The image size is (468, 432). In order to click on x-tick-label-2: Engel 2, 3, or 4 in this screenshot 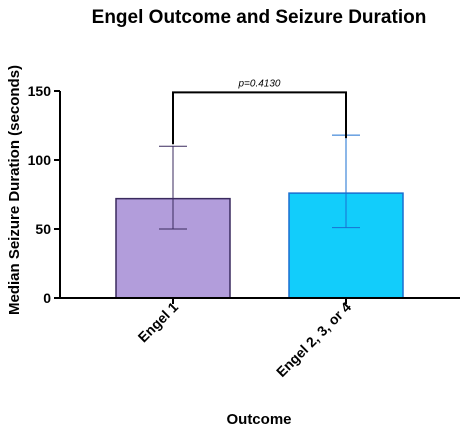, I will do `click(313, 339)`.